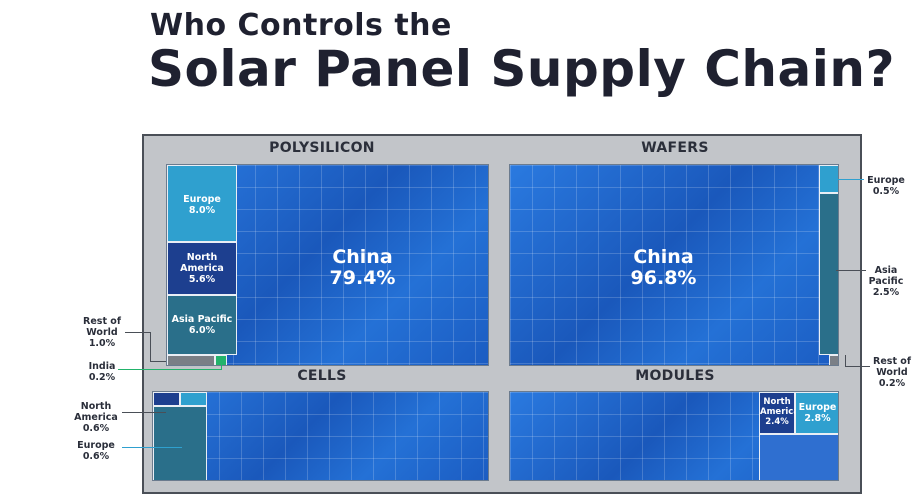 This screenshot has width=914, height=494. What do you see at coordinates (102, 377) in the screenshot?
I see `callout-pol-india-value: 0.2%` at bounding box center [102, 377].